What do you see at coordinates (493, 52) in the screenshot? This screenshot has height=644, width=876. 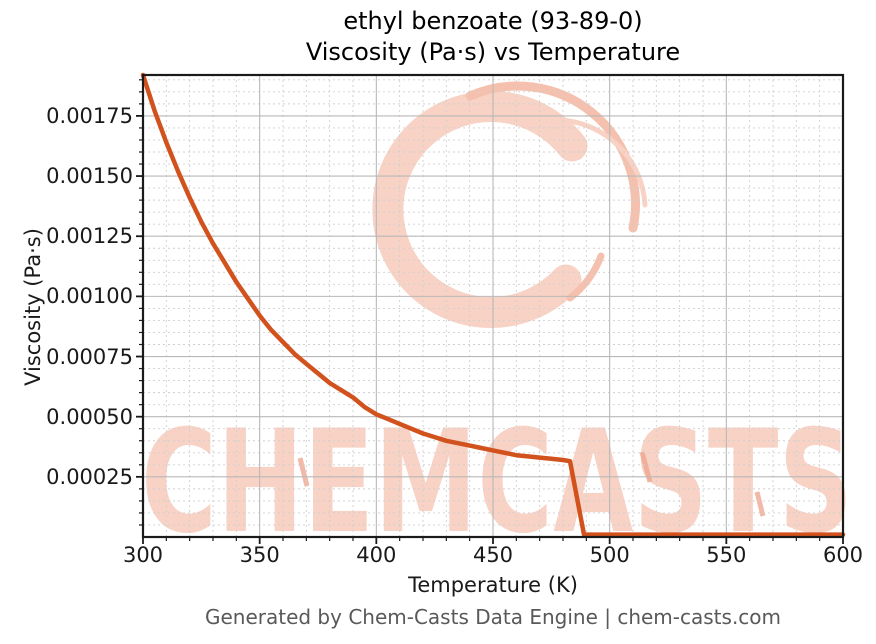 I see `chart-title-line2: Viscosity (Pa·s) vs Temperature` at bounding box center [493, 52].